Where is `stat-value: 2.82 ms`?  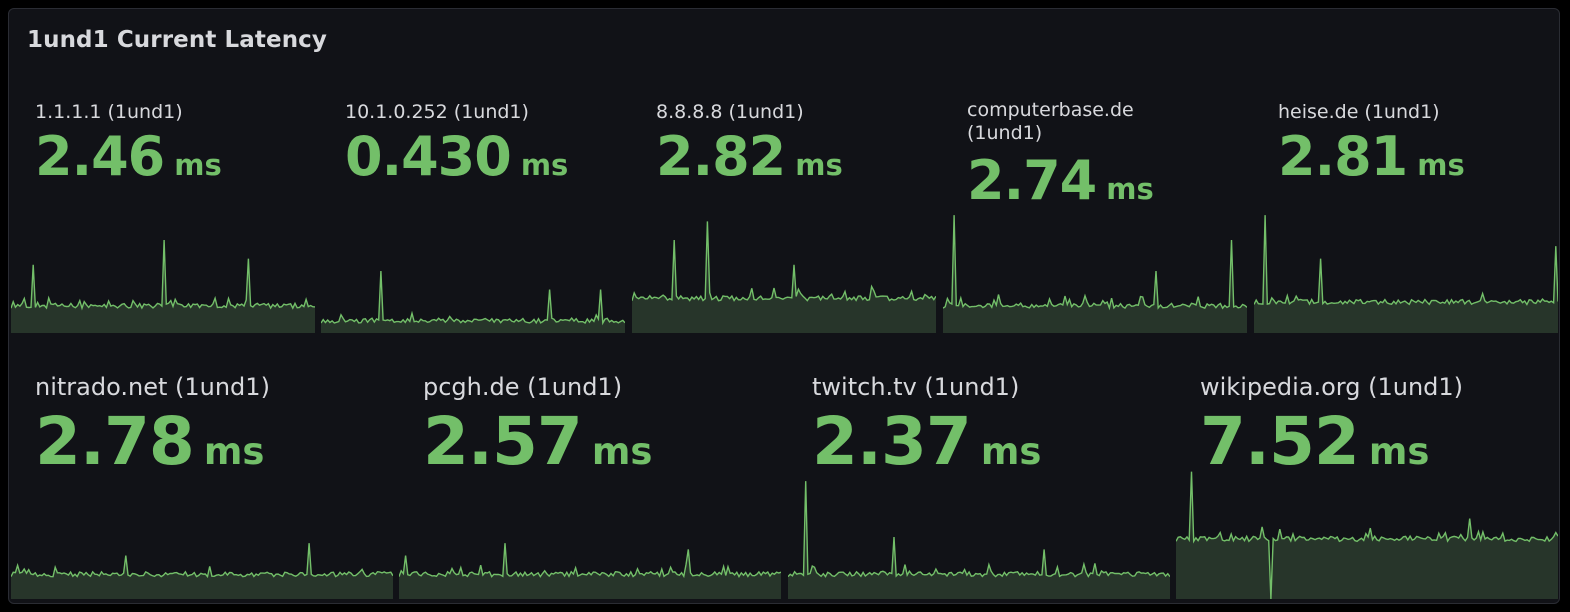 stat-value: 2.82 ms is located at coordinates (749, 156).